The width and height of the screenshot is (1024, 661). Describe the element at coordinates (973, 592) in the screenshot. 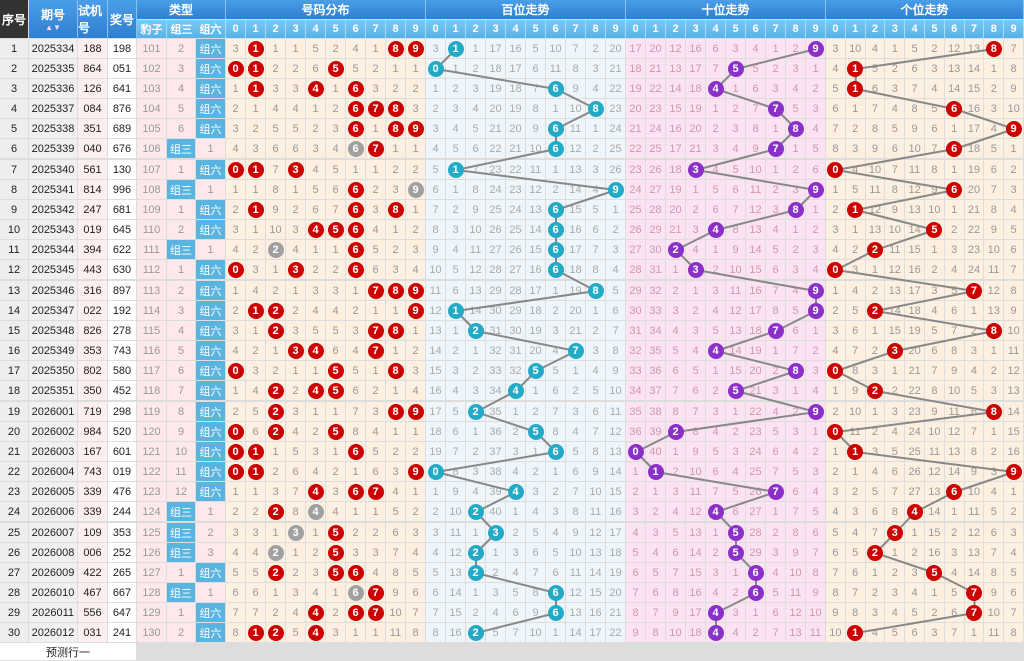

I see `units-hit-ball: 7` at that location.